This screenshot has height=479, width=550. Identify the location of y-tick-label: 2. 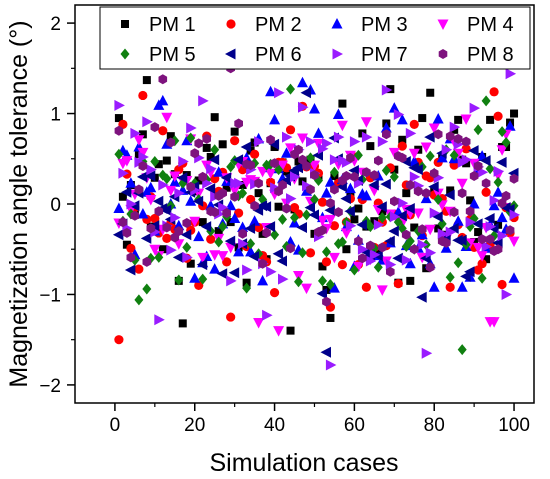
(55, 24).